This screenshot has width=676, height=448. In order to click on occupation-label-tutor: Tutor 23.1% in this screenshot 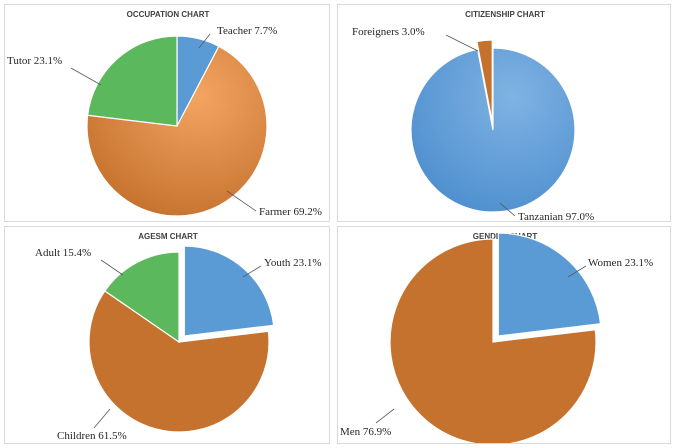, I will do `click(34, 61)`.